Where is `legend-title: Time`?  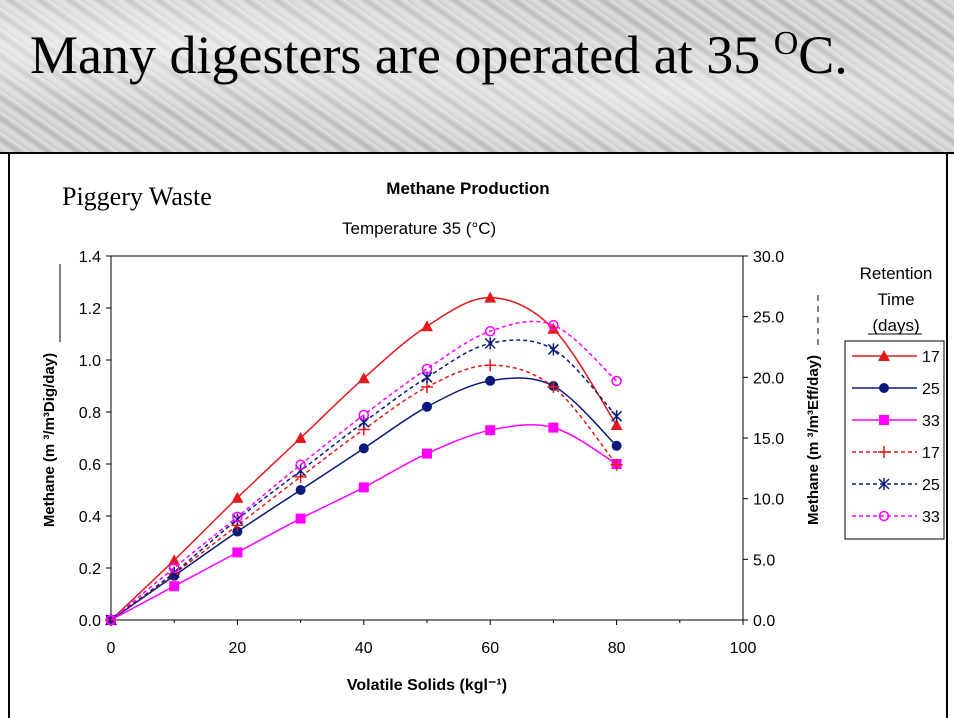 legend-title: Time is located at coordinates (895, 299).